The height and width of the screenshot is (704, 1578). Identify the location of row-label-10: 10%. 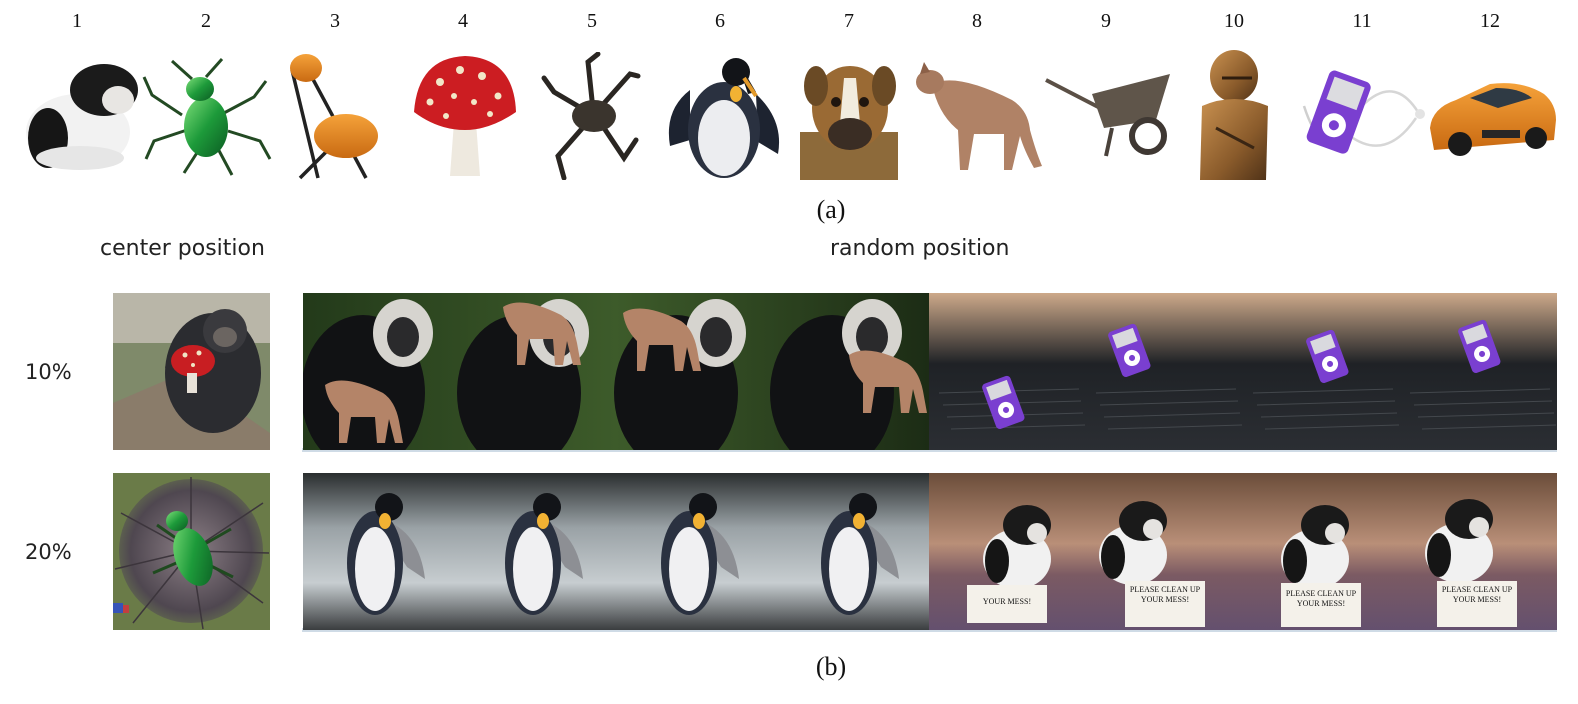
(48, 372).